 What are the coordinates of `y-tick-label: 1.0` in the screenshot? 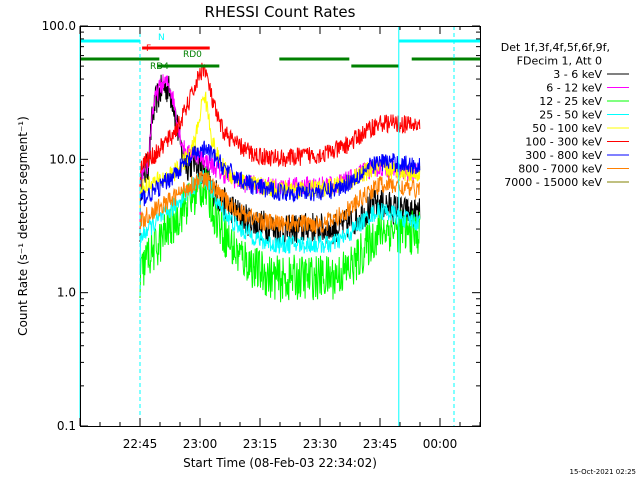 It's located at (66, 293).